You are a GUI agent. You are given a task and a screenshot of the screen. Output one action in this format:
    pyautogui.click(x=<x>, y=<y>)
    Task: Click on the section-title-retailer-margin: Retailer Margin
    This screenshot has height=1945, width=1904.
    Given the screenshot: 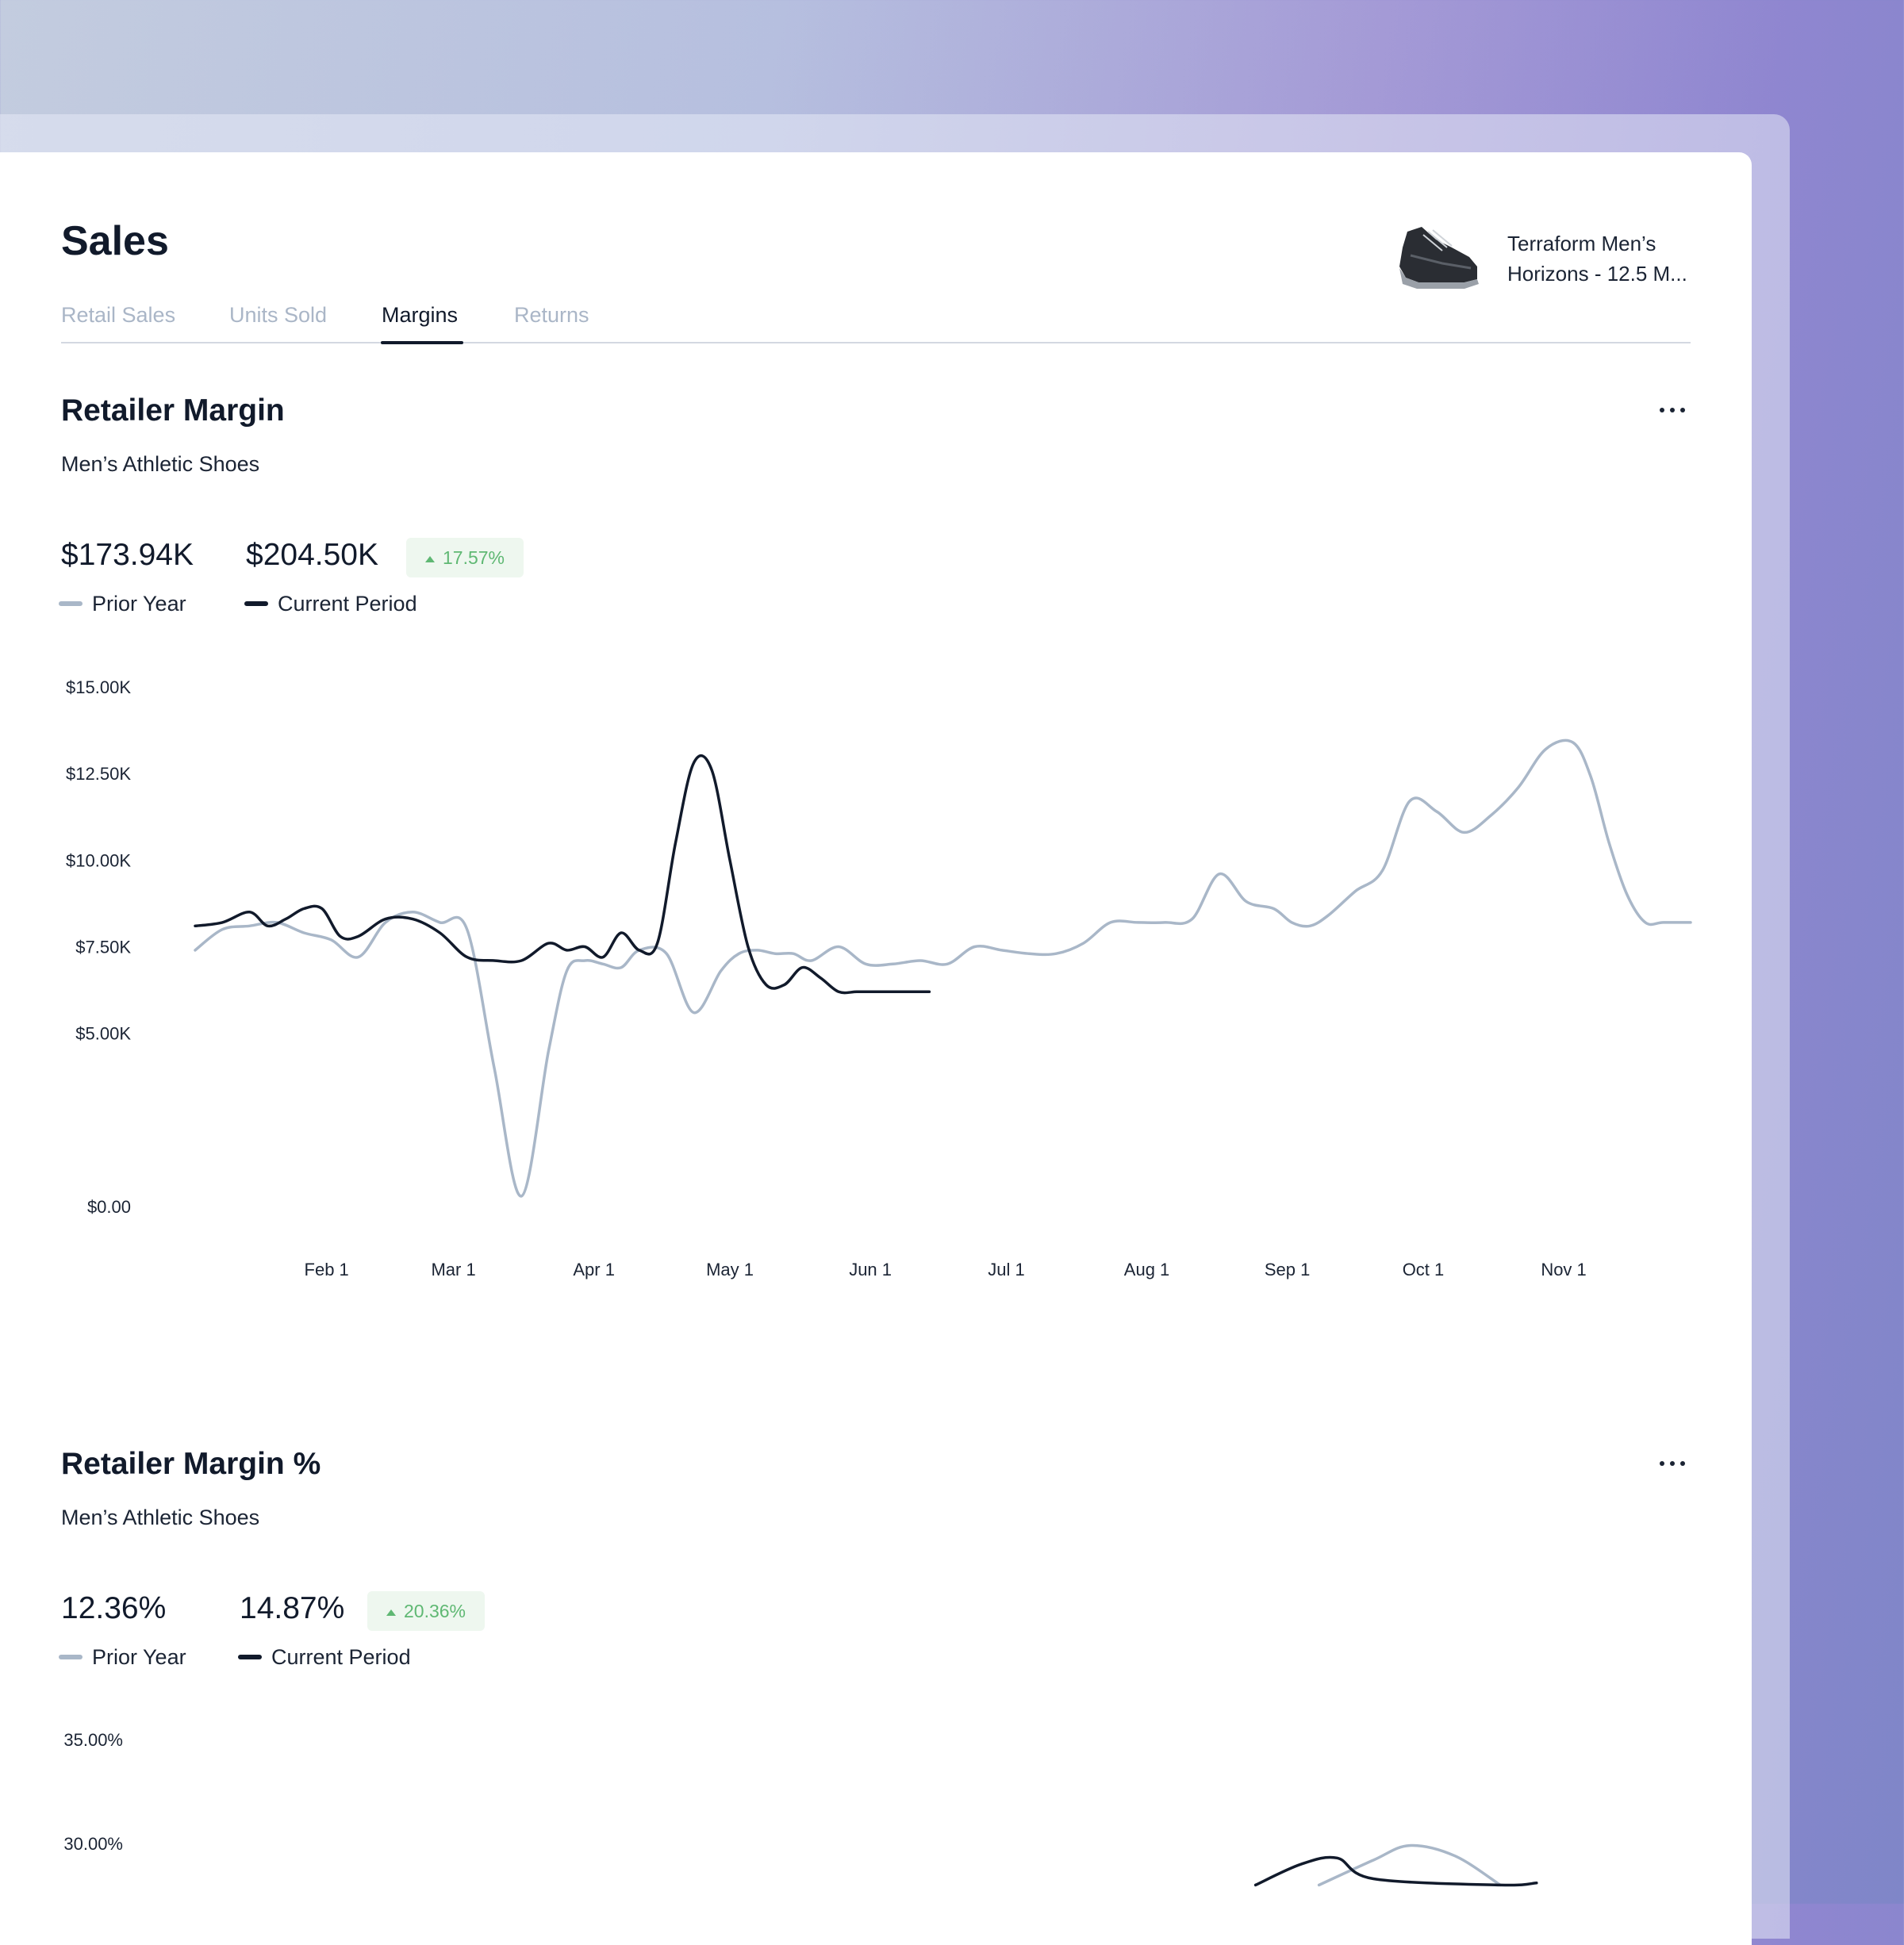 What is the action you would take?
    pyautogui.click(x=173, y=410)
    